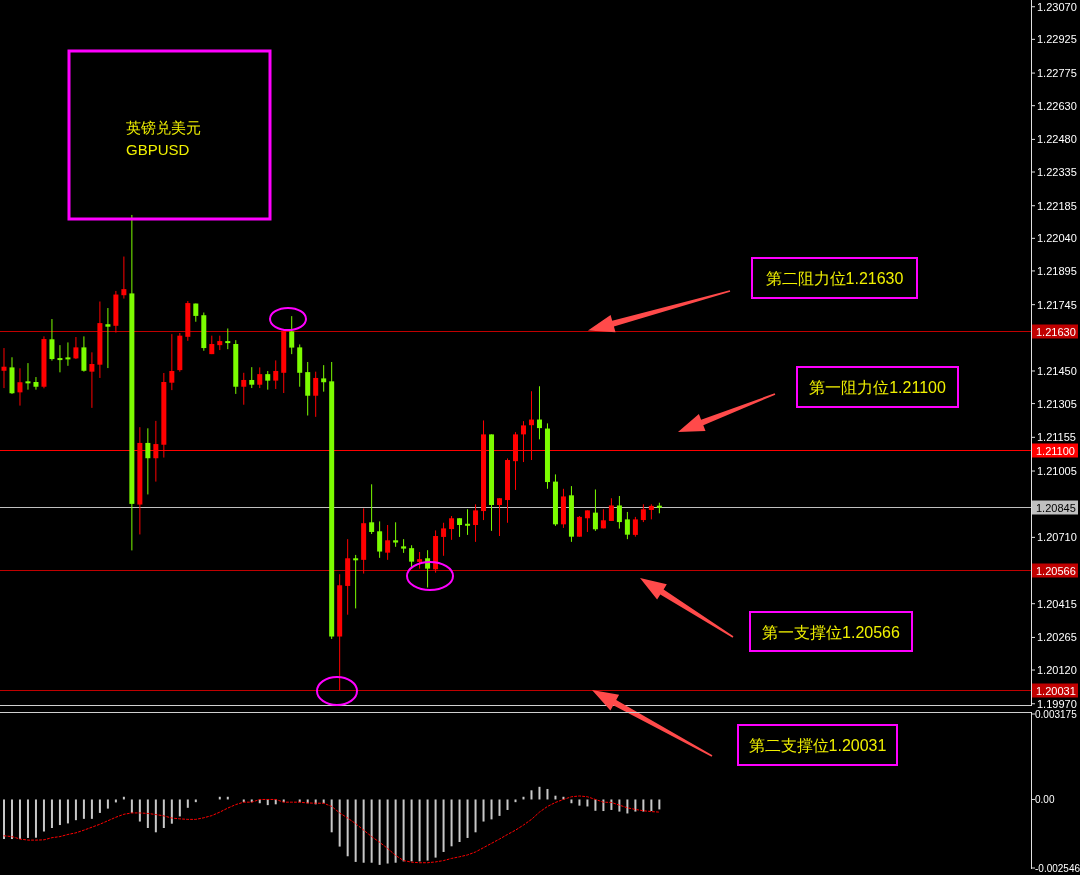 This screenshot has width=1080, height=875. I want to click on y-tick-label: 1.21305, so click(1057, 403).